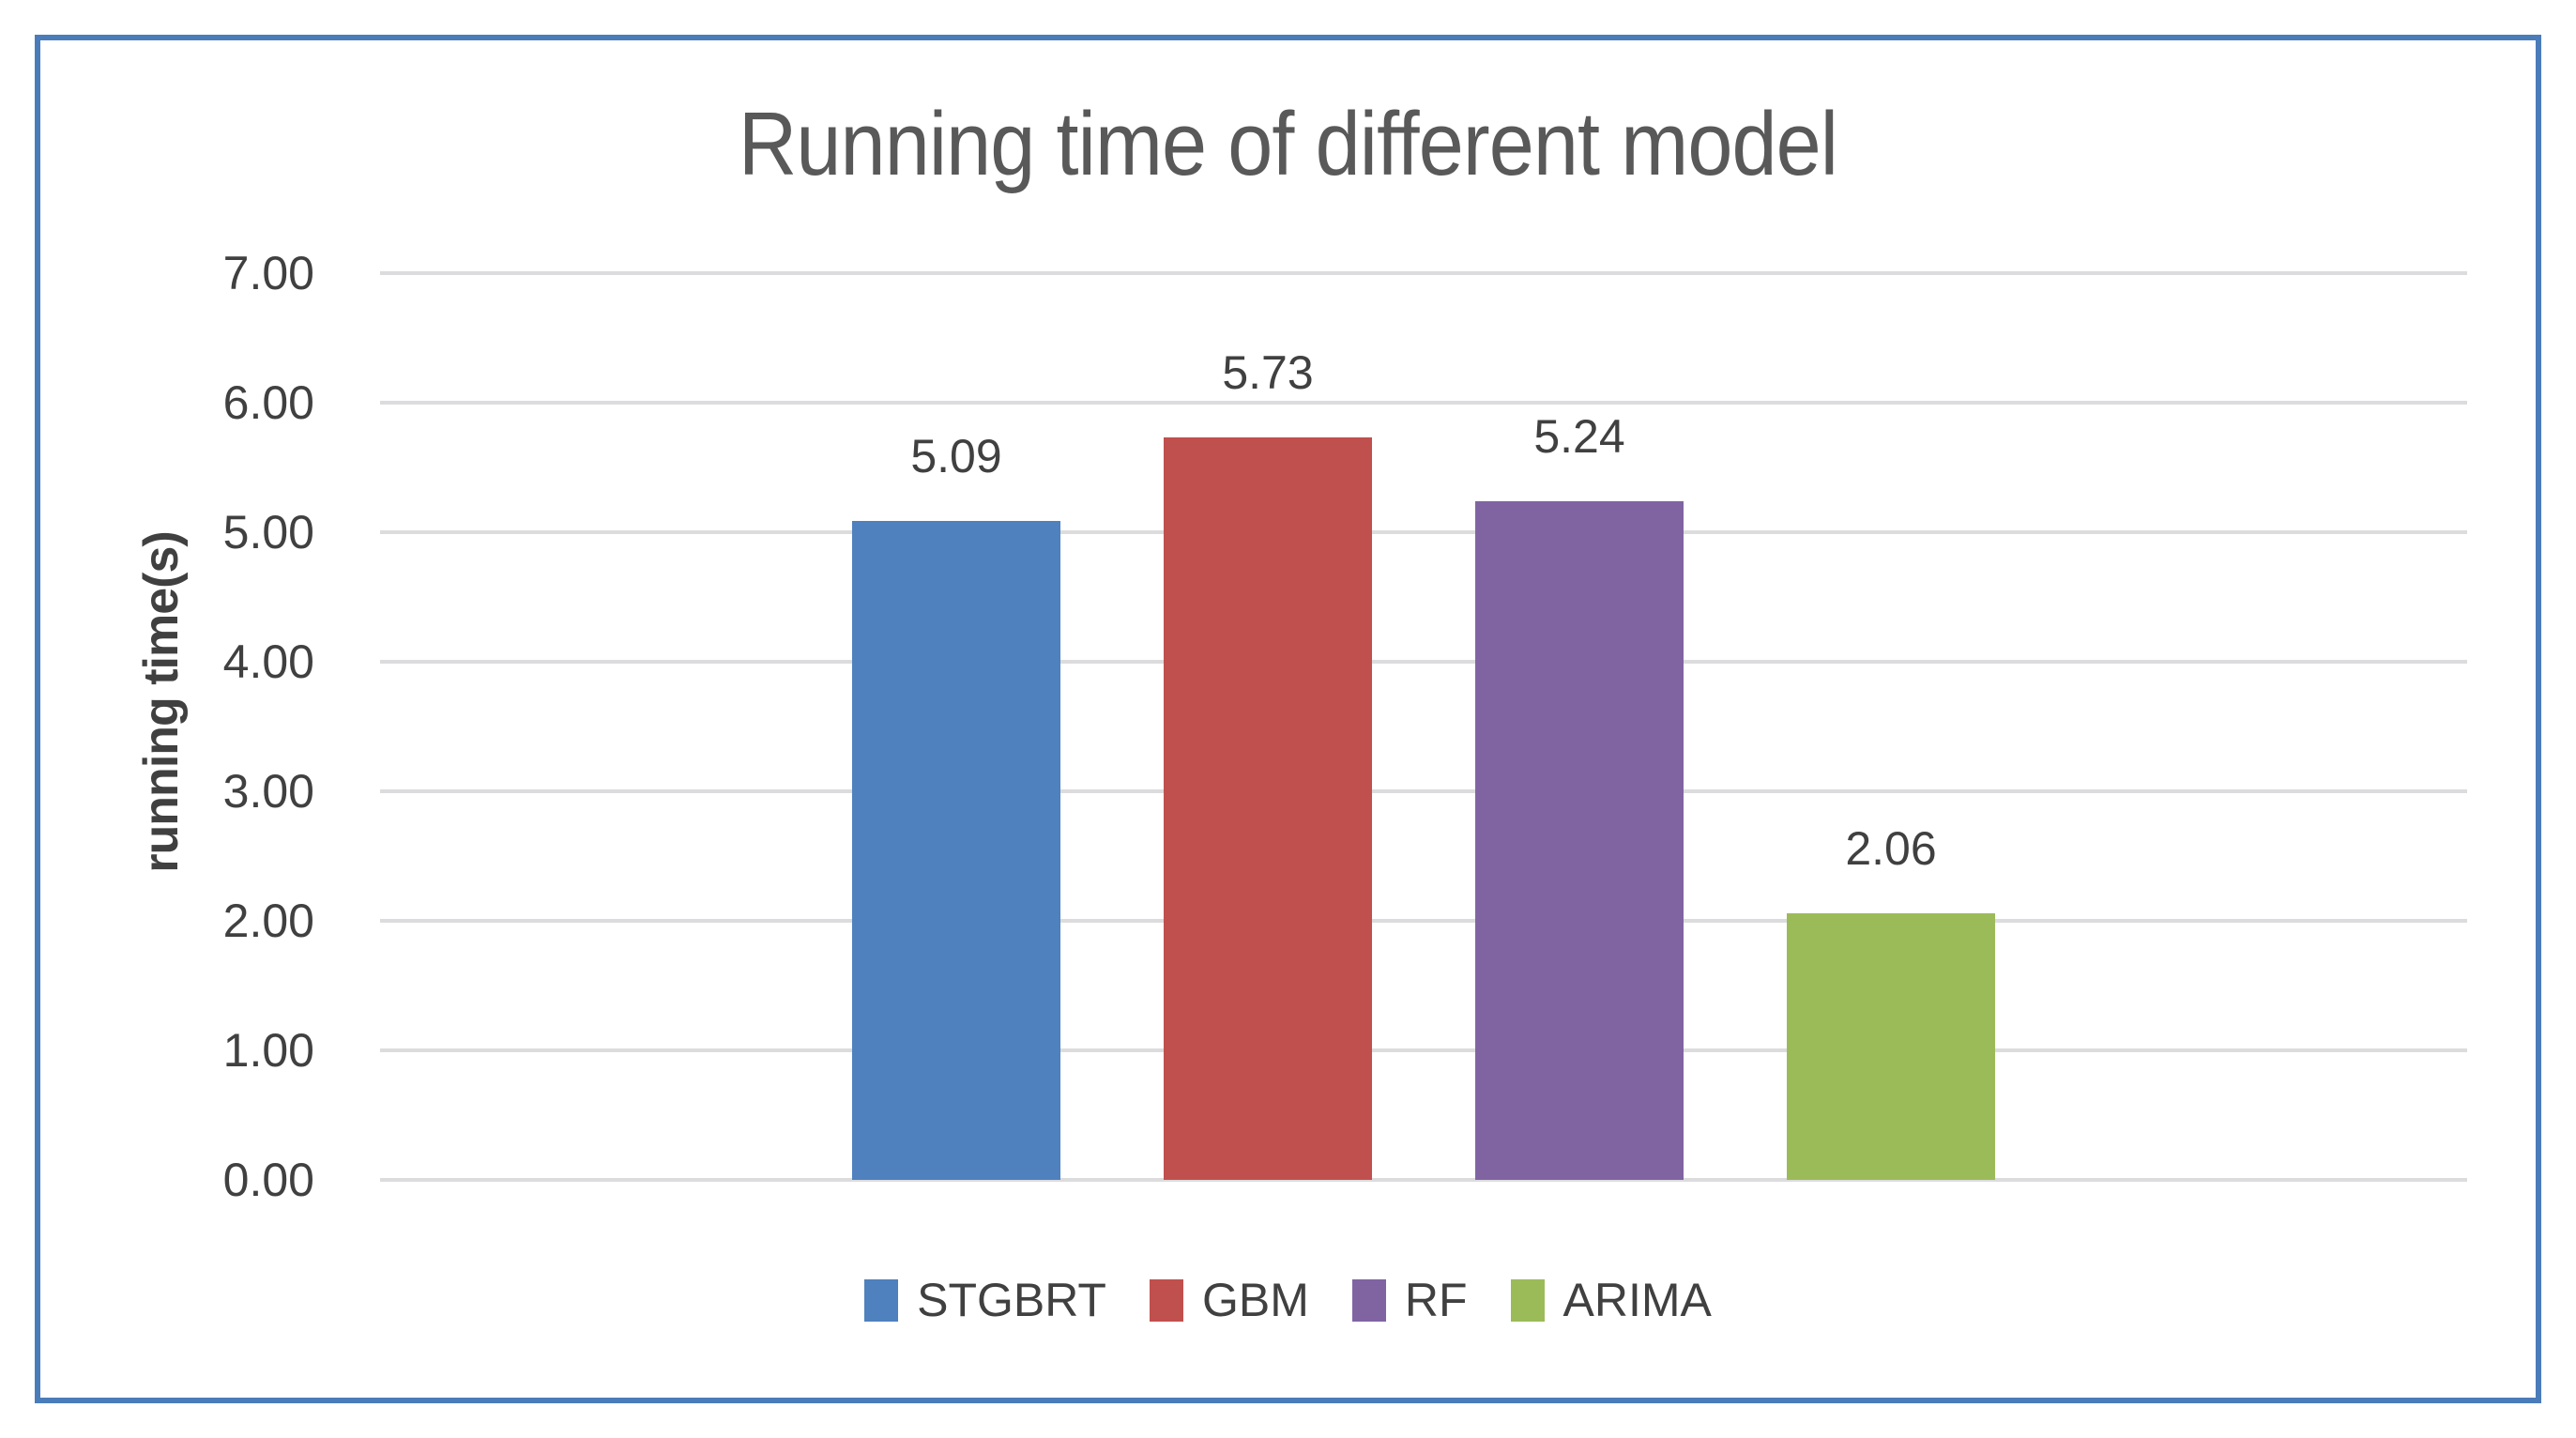 This screenshot has width=2576, height=1438. What do you see at coordinates (268, 1180) in the screenshot?
I see `y-tick-label-0.00: 0.00` at bounding box center [268, 1180].